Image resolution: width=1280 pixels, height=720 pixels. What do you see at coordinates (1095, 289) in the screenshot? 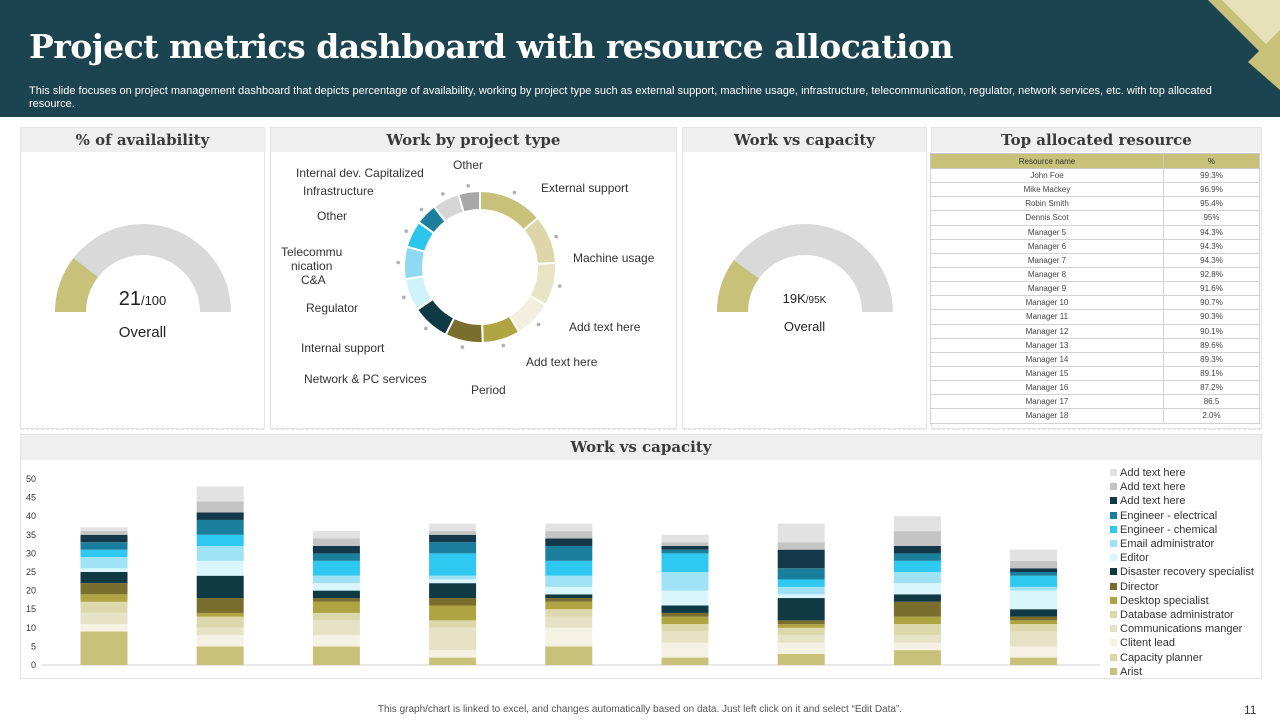
I see `table-row: Manager 9 91.6%` at bounding box center [1095, 289].